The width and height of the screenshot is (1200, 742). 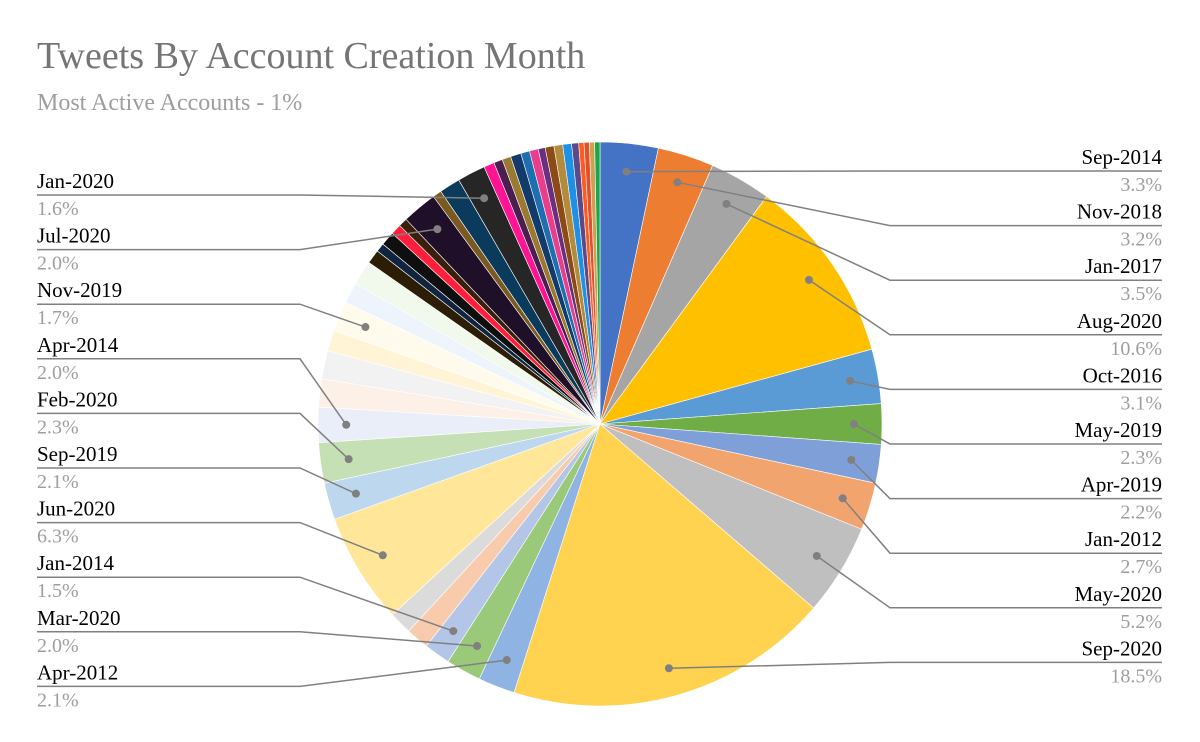 What do you see at coordinates (626, 171) in the screenshot?
I see `leader-sep-2014-dot` at bounding box center [626, 171].